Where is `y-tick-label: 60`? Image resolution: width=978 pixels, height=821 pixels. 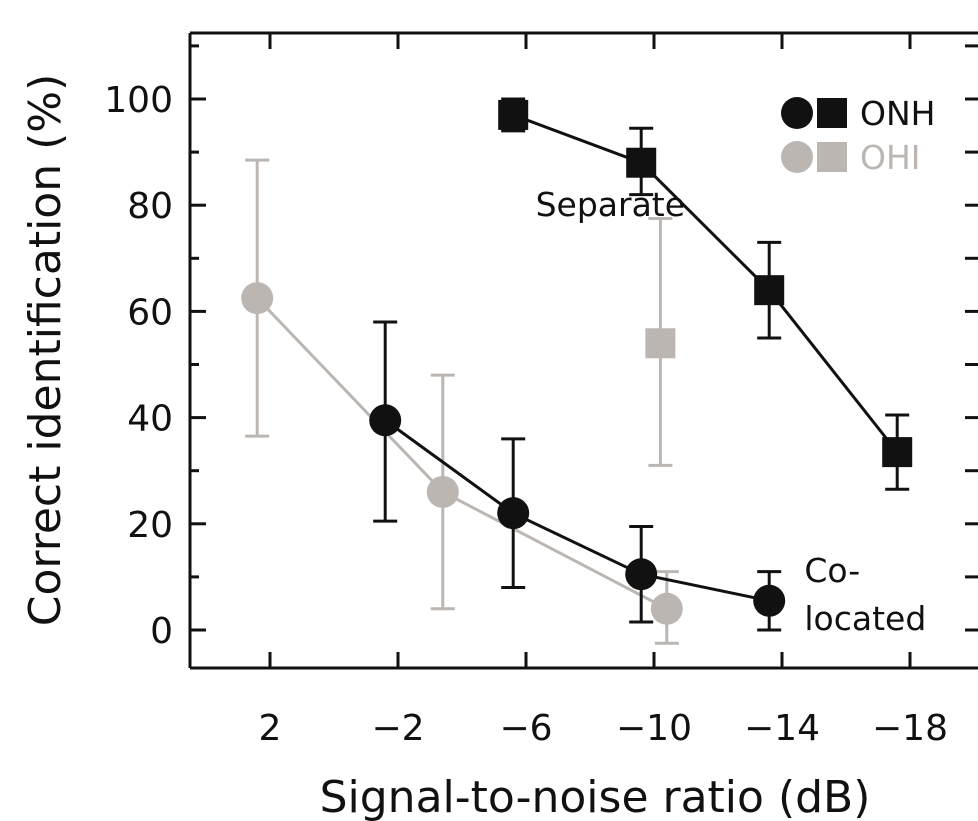
y-tick-label: 60 is located at coordinates (150, 312).